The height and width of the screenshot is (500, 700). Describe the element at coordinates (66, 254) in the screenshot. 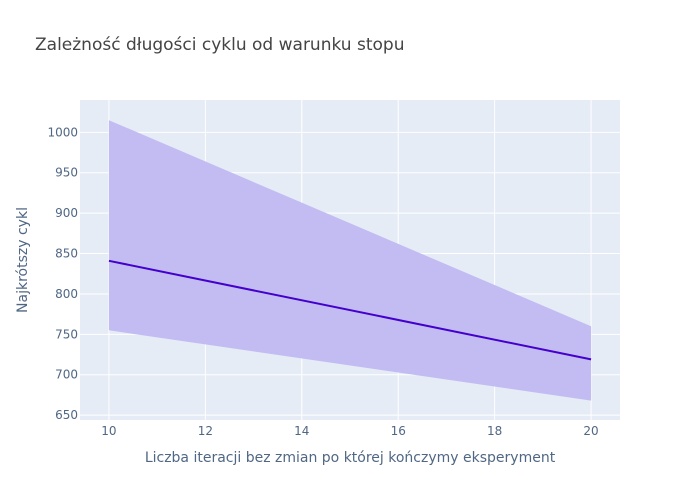

I see `y-tick-label: 850` at that location.